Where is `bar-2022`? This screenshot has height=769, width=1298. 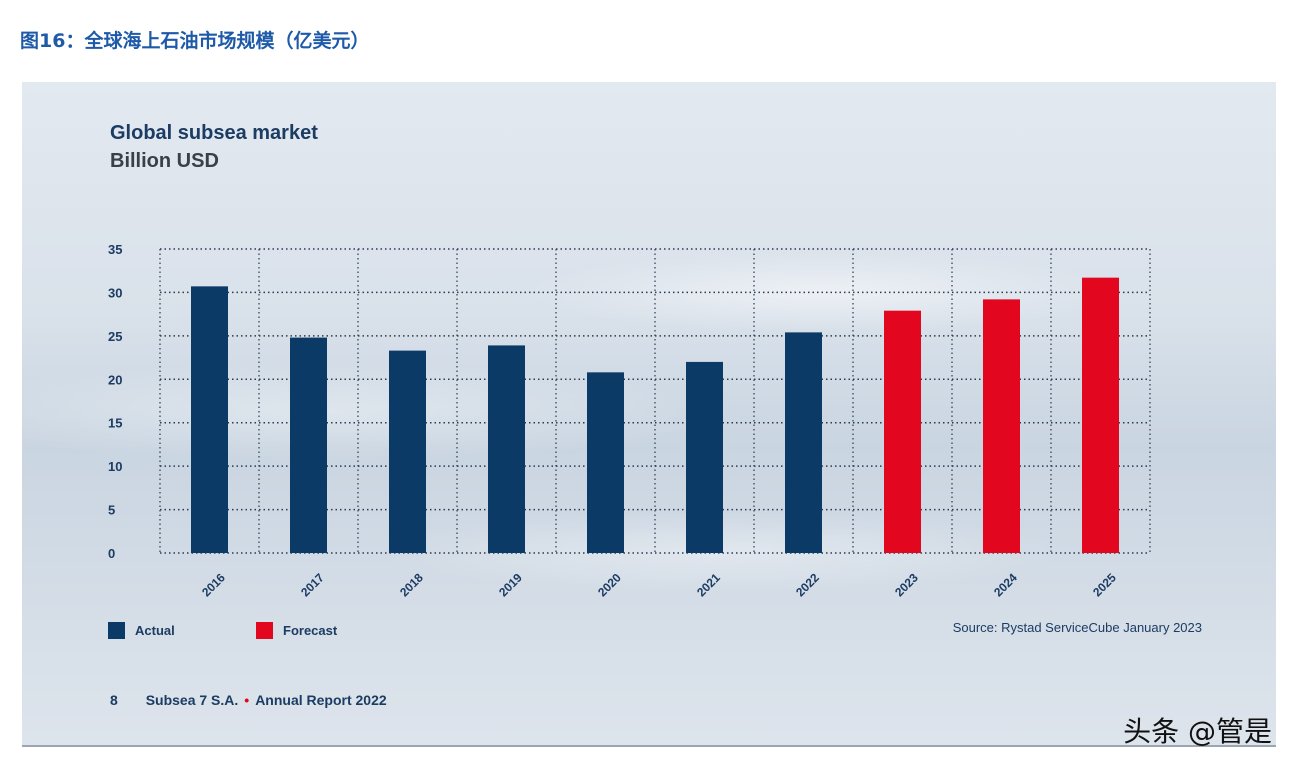 bar-2022 is located at coordinates (803, 442).